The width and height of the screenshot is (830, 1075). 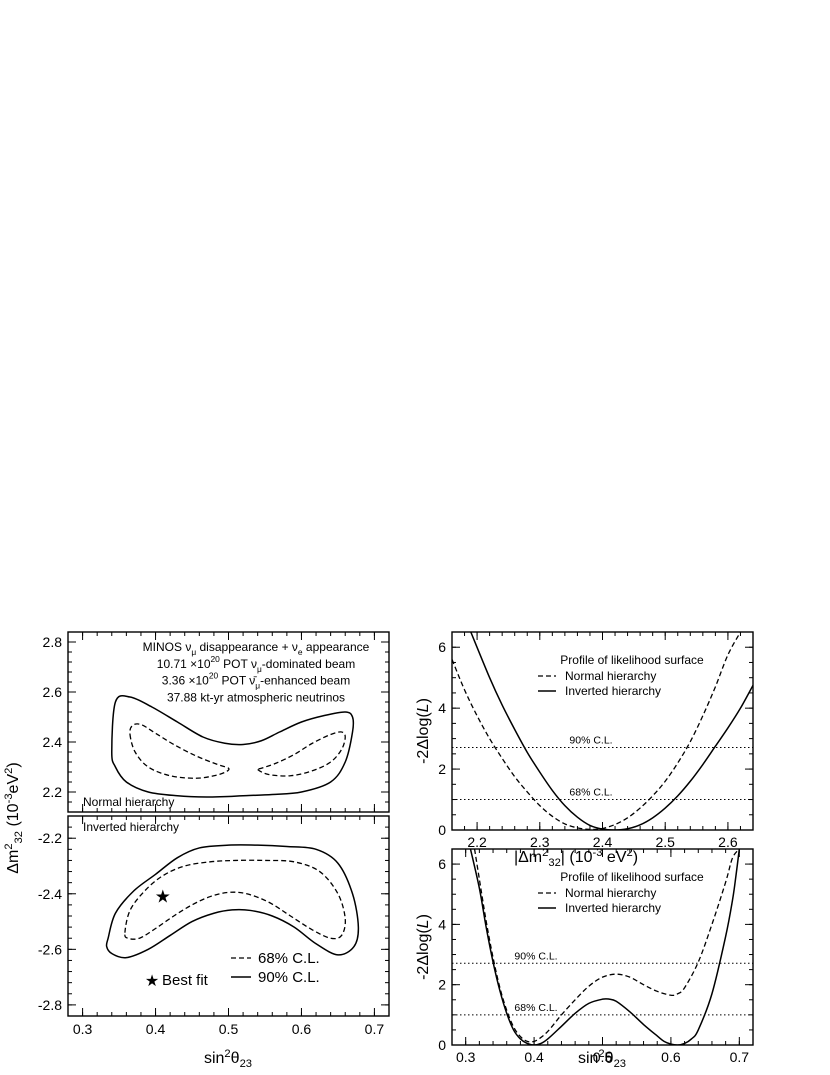 What do you see at coordinates (50, 894) in the screenshot?
I see `y-tick-label: -2.4` at bounding box center [50, 894].